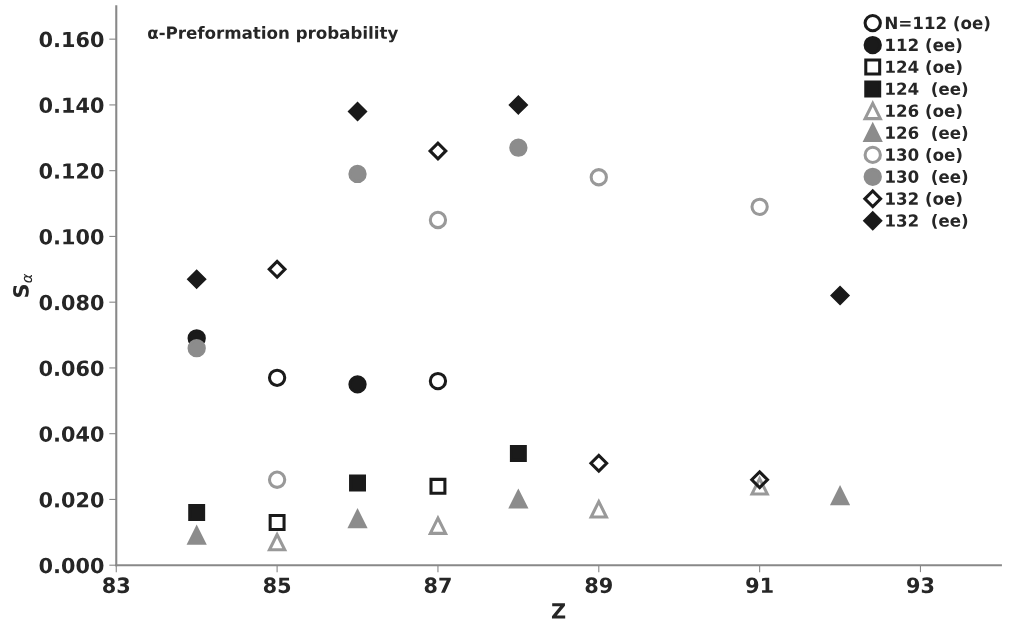 This screenshot has width=1011, height=628. Describe the element at coordinates (598, 585) in the screenshot. I see `x-tick-label: 89` at that location.